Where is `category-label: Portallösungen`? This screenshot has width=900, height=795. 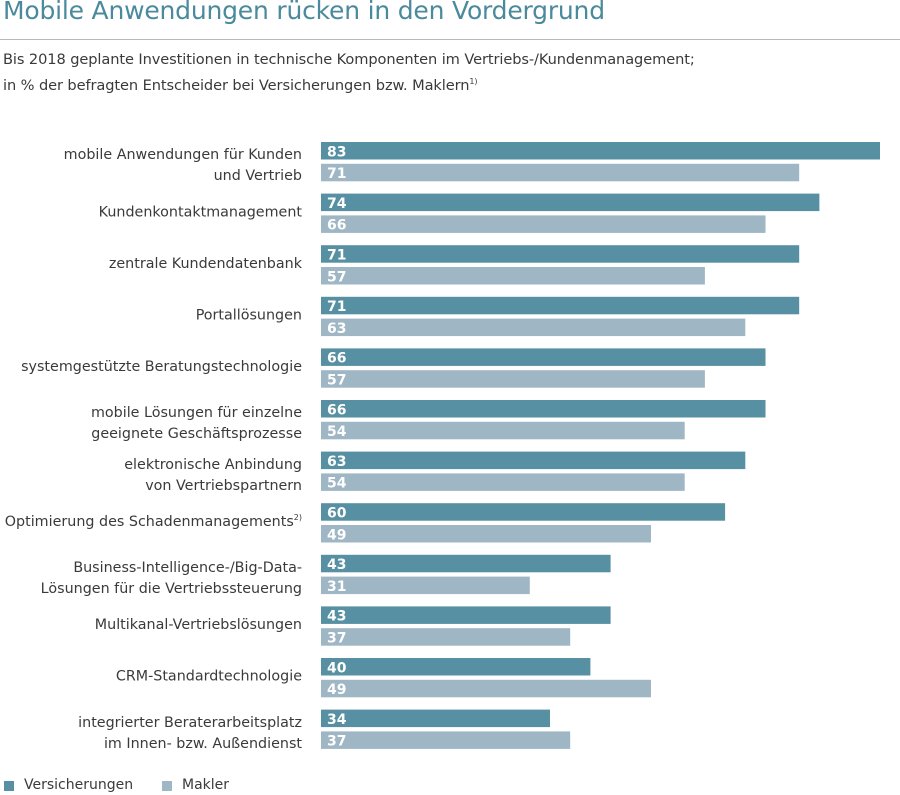 category-label: Portallösungen is located at coordinates (249, 315).